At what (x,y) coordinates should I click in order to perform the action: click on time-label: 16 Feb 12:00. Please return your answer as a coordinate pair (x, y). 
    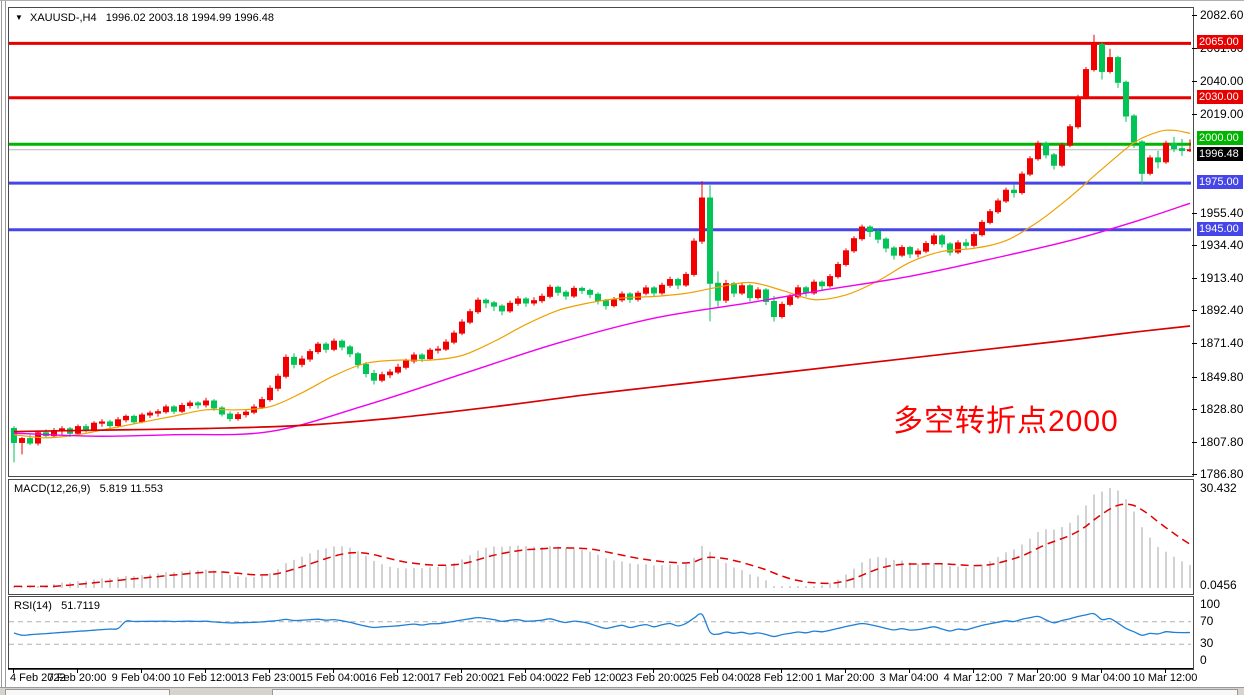
    Looking at the image, I should click on (397, 678).